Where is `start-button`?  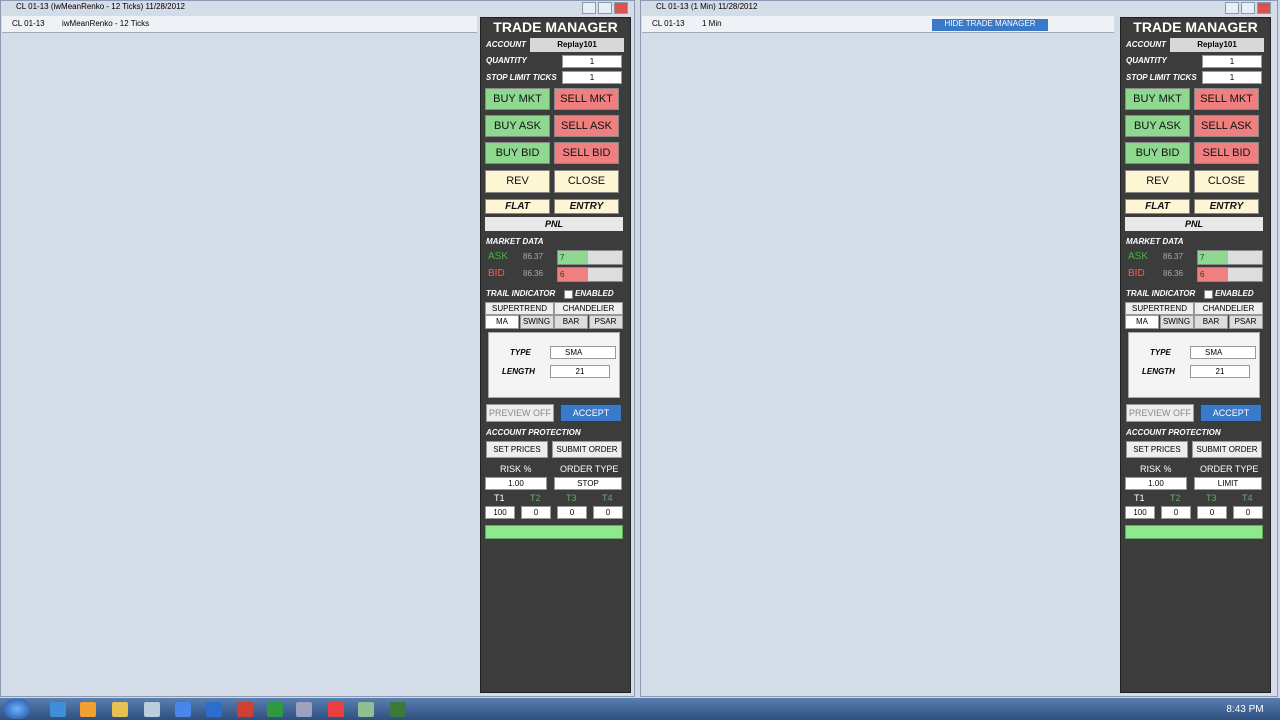
start-button is located at coordinates (17, 709).